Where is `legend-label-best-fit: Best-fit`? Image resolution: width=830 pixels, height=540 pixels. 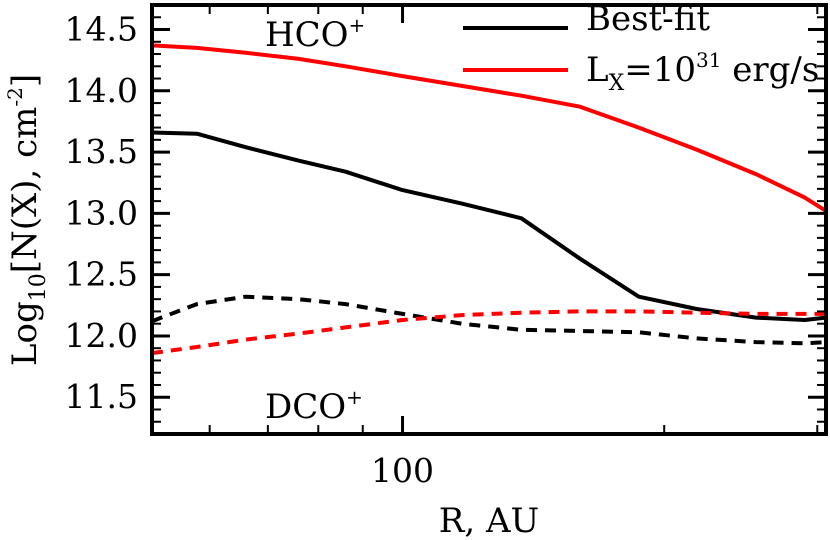
legend-label-best-fit: Best-fit is located at coordinates (648, 19).